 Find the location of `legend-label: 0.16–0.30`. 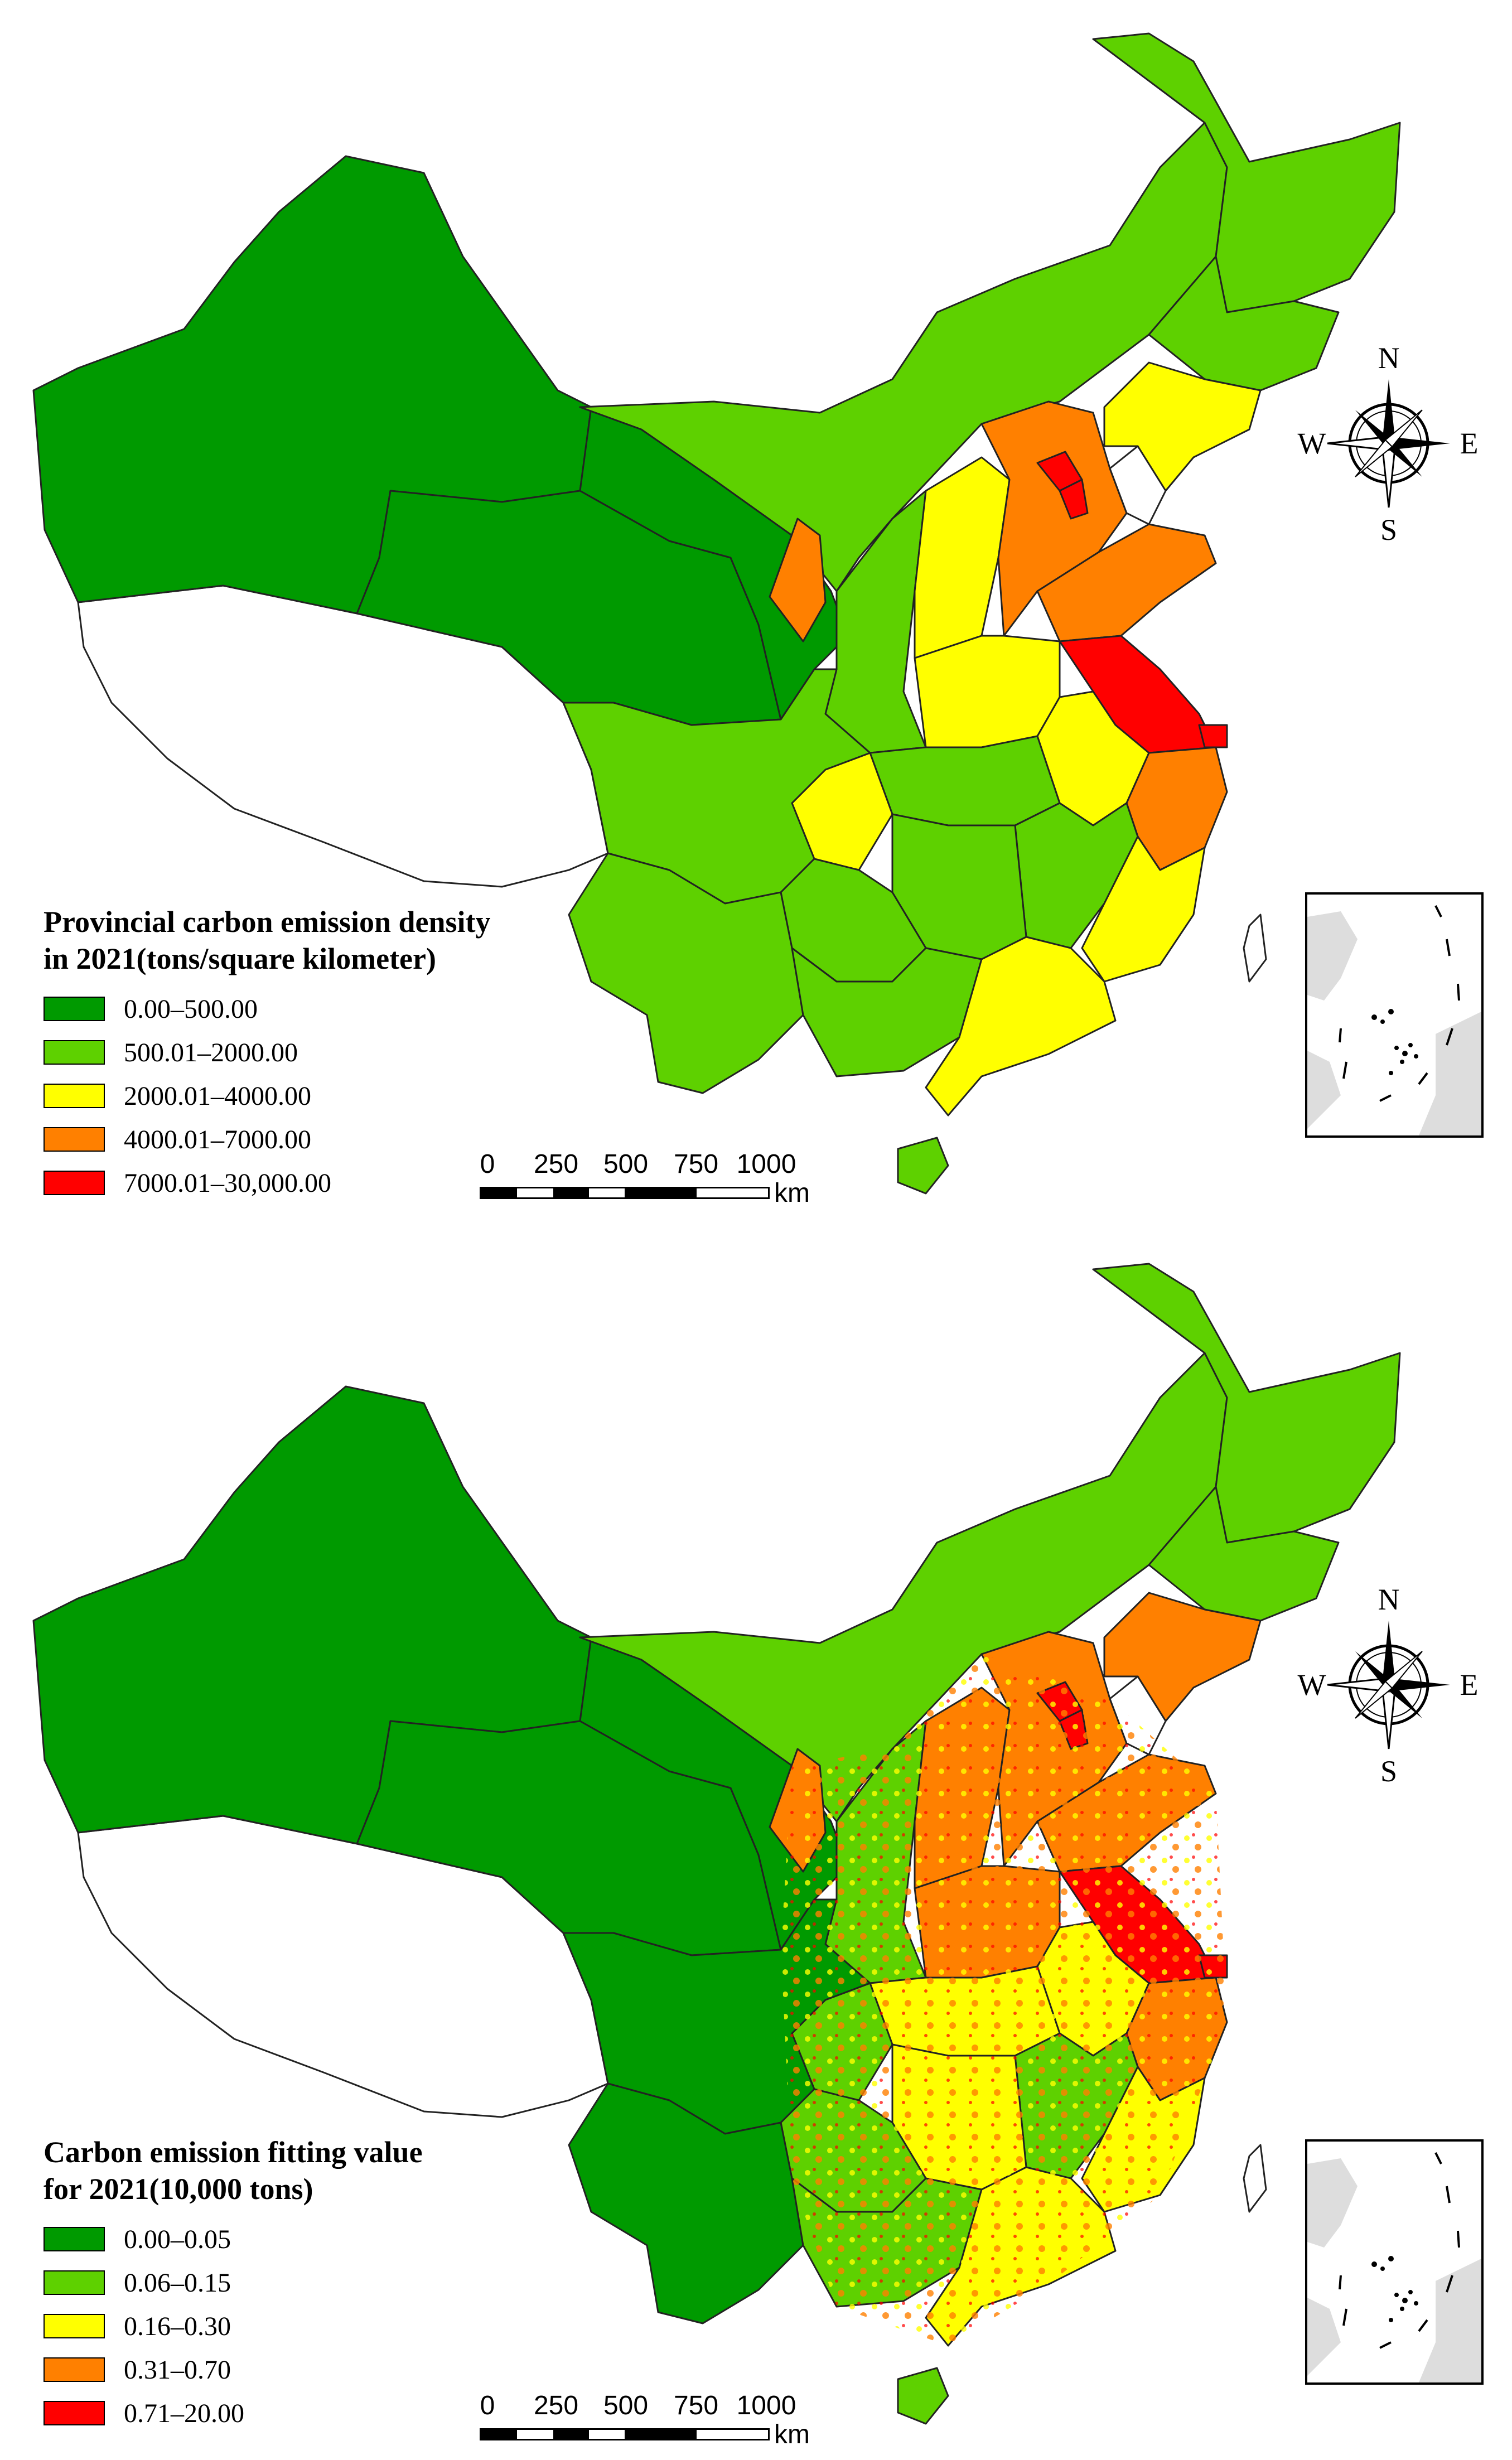

legend-label: 0.16–0.30 is located at coordinates (177, 2326).